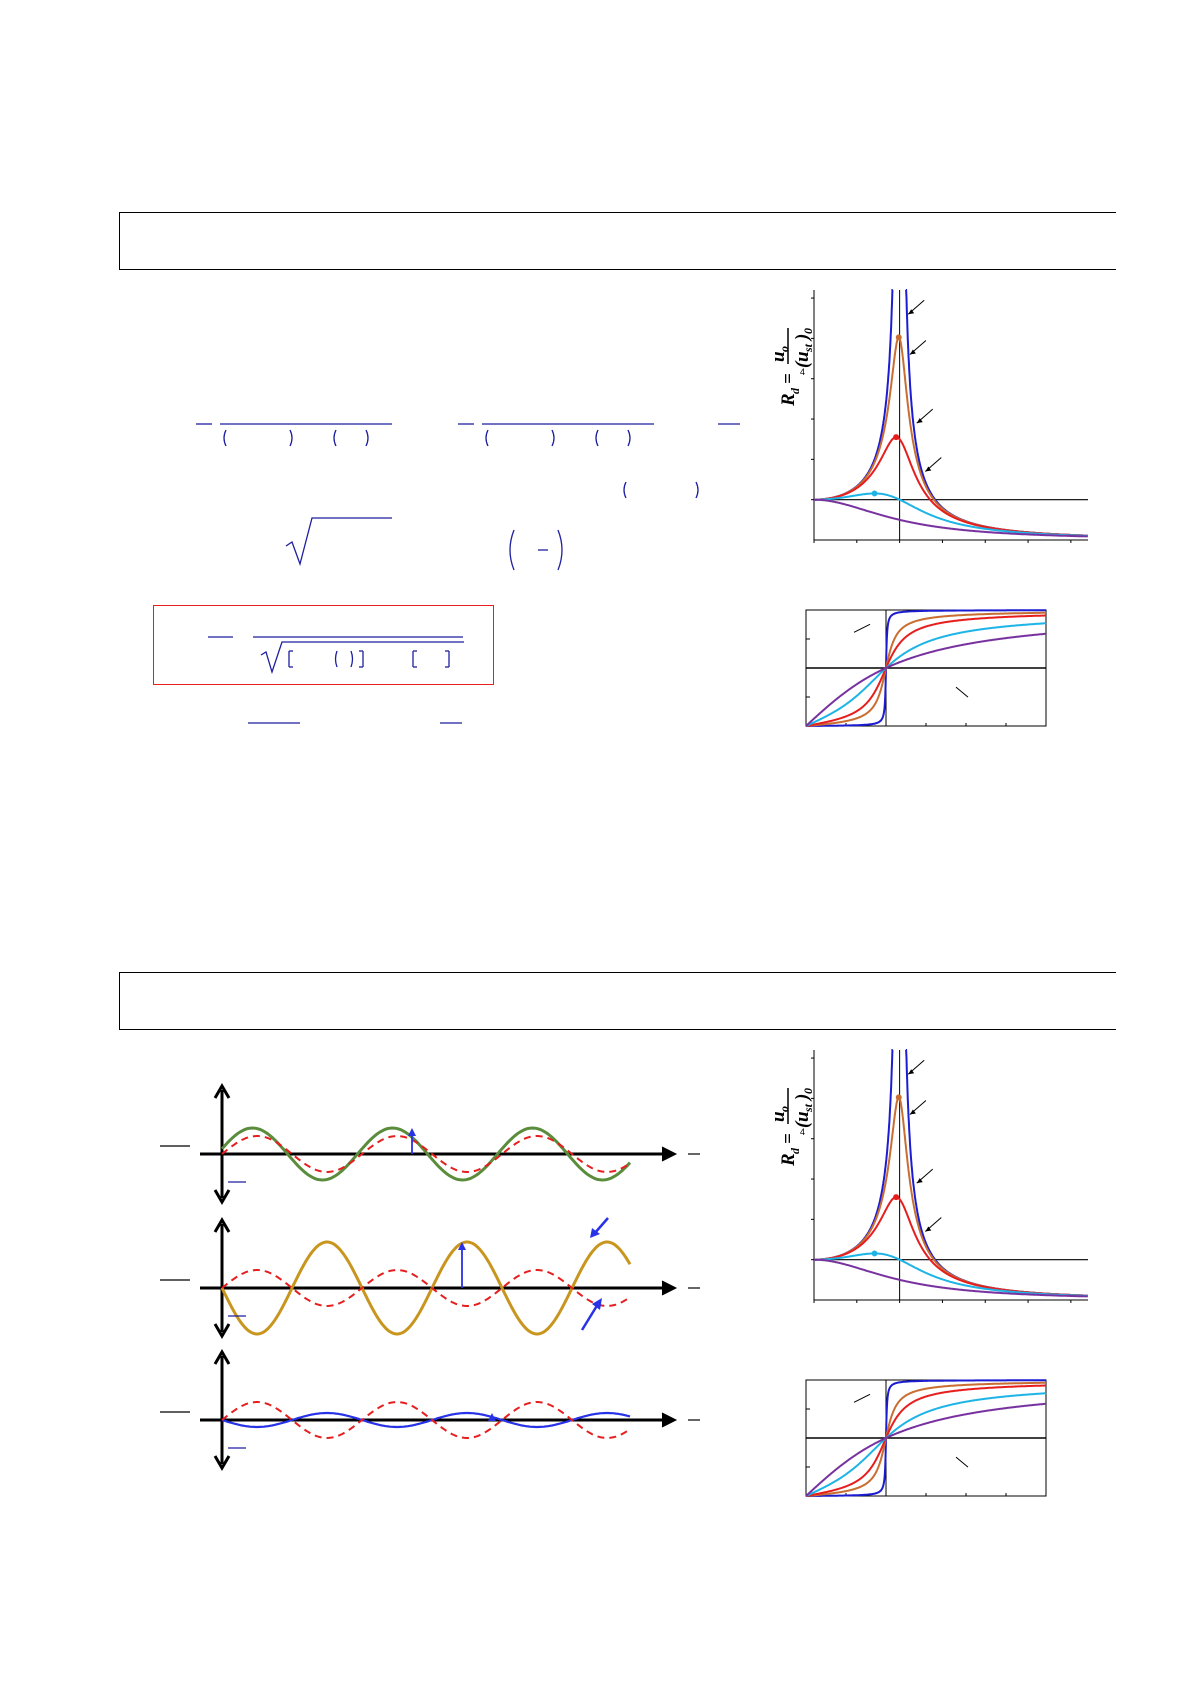 This screenshot has width=1192, height=1685. What do you see at coordinates (597, 1304) in the screenshot?
I see `callout-arrow-force-head` at bounding box center [597, 1304].